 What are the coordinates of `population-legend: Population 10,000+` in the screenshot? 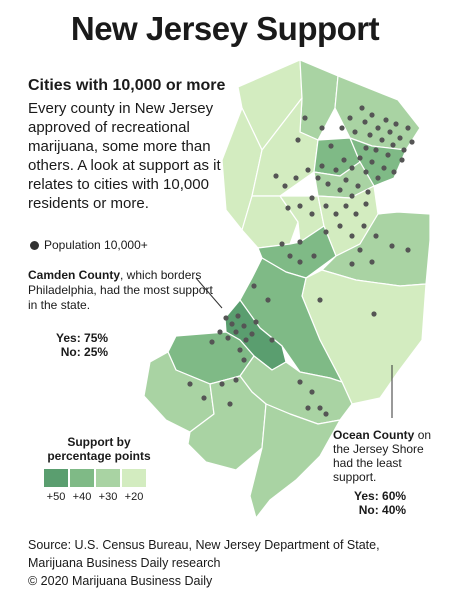 It's located at (89, 245).